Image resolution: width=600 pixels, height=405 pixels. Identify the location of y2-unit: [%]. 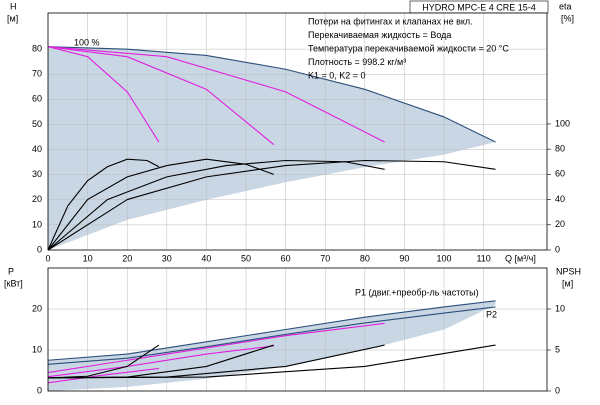
(567, 18).